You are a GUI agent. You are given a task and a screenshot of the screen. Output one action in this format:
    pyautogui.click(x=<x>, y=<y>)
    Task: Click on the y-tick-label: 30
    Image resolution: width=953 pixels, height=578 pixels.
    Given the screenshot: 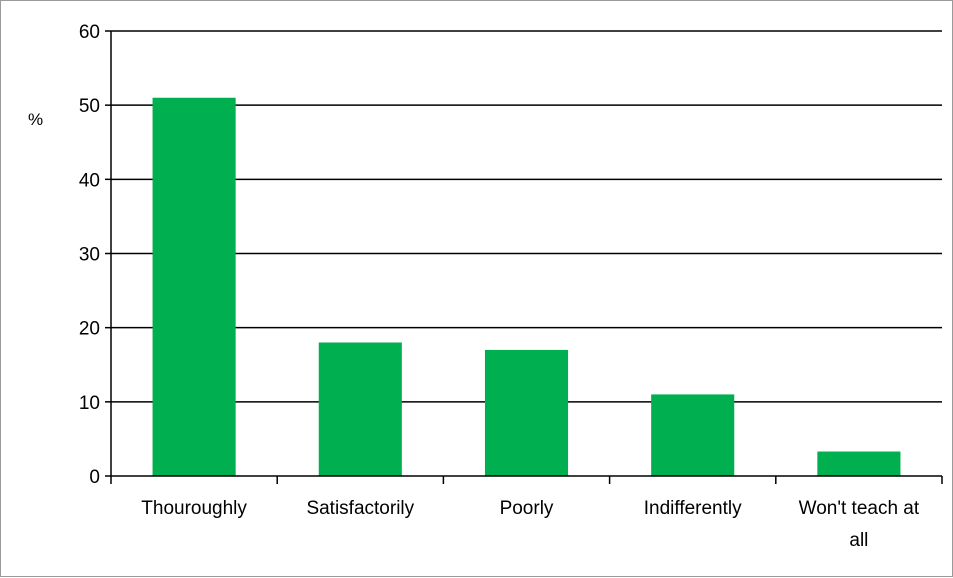 What is the action you would take?
    pyautogui.click(x=89, y=255)
    